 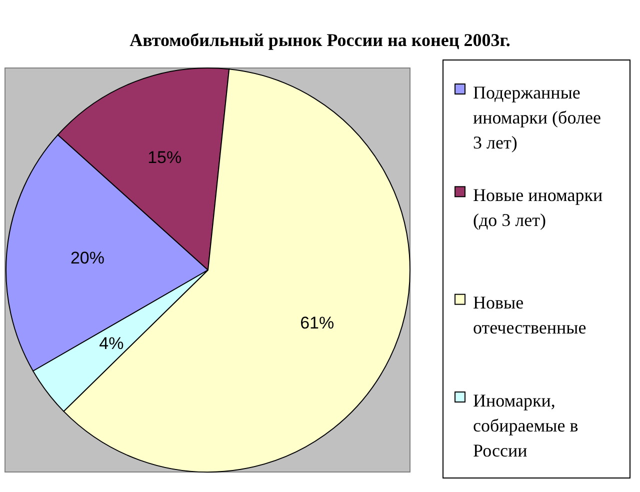 I want to click on legend-label: Новые иномарки (до 3 лет), so click(x=538, y=207).